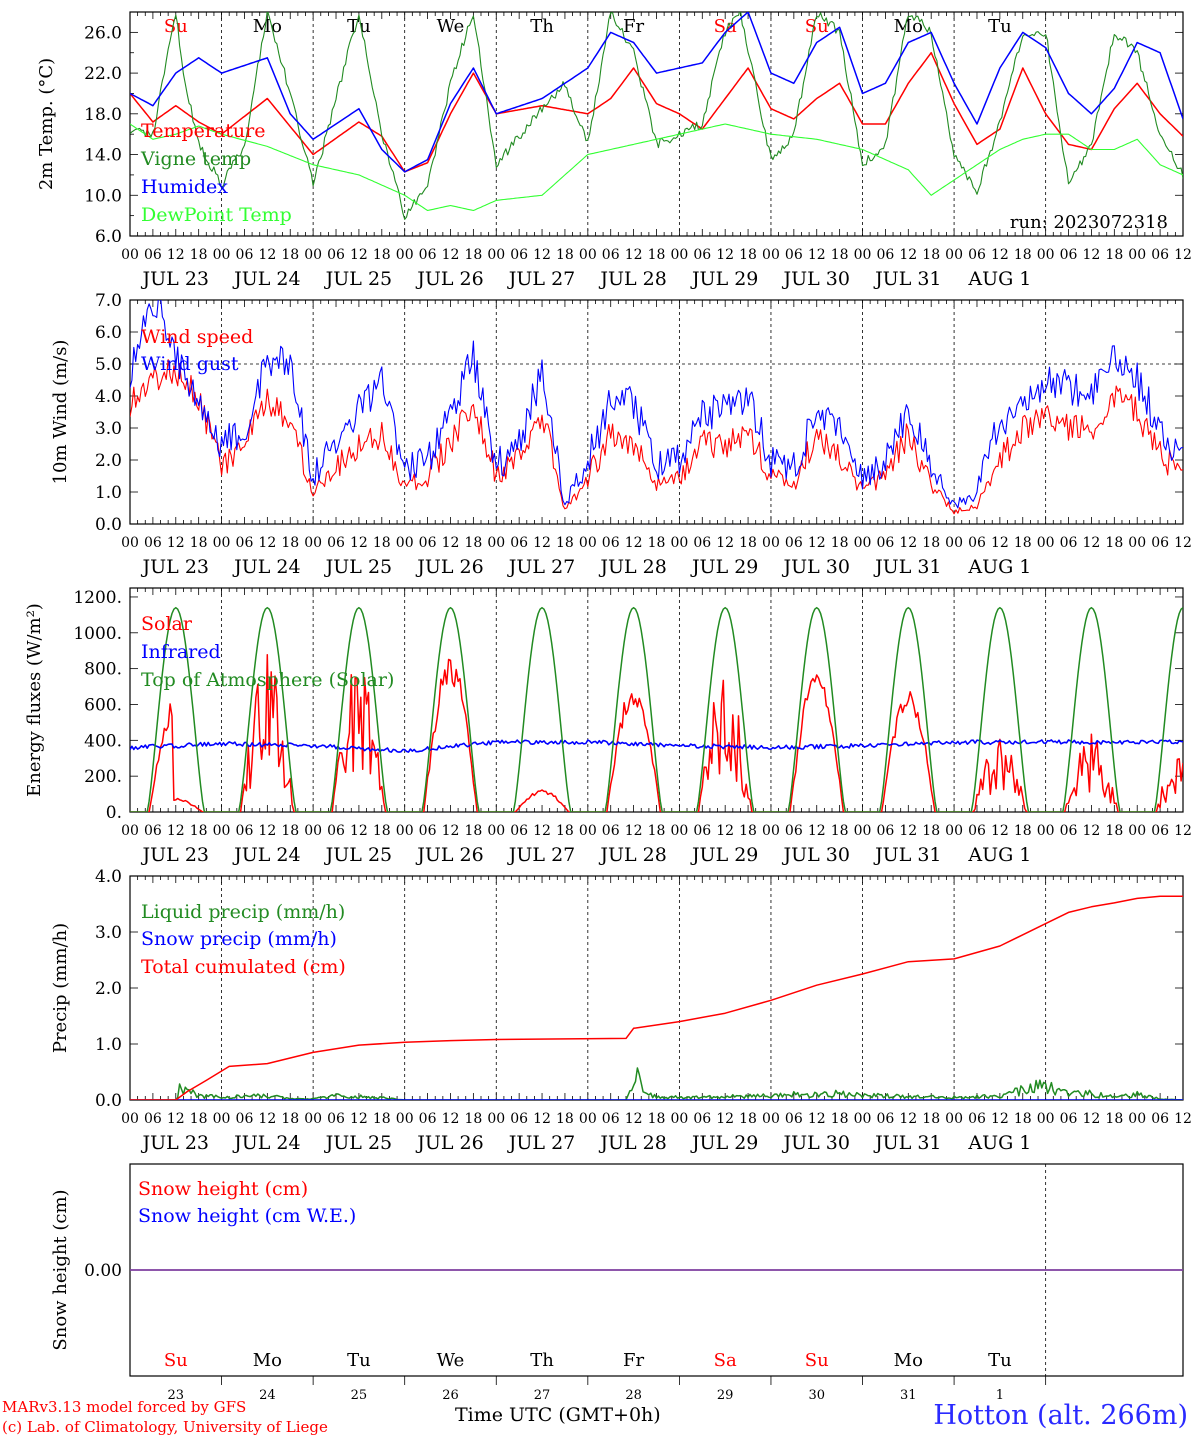 The image size is (1194, 1440). I want to click on y-tick-label: 0.0, so click(108, 1101).